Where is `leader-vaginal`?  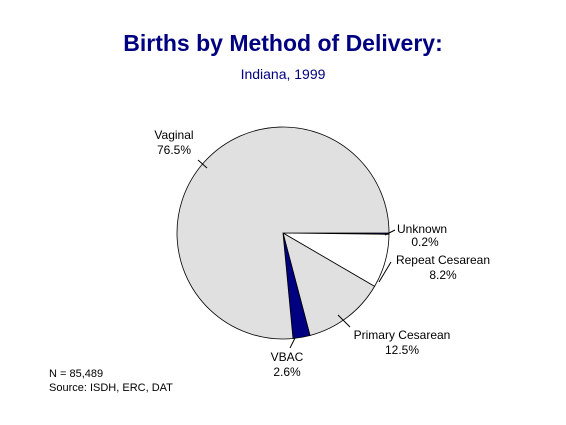 leader-vaginal is located at coordinates (202, 164).